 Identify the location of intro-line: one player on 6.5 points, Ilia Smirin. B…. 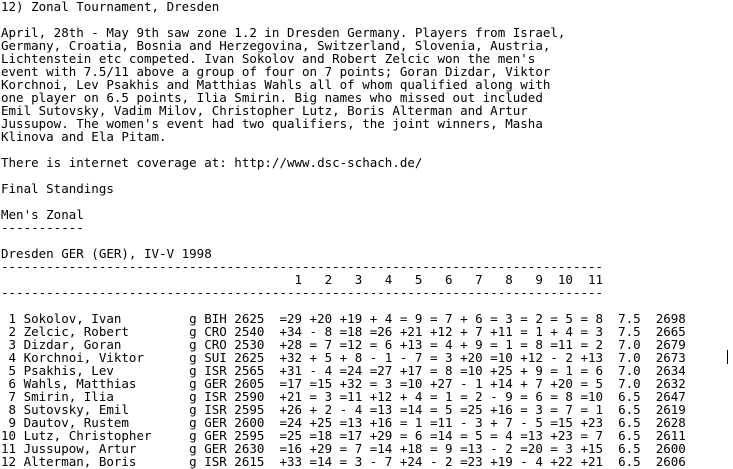
(272, 97).